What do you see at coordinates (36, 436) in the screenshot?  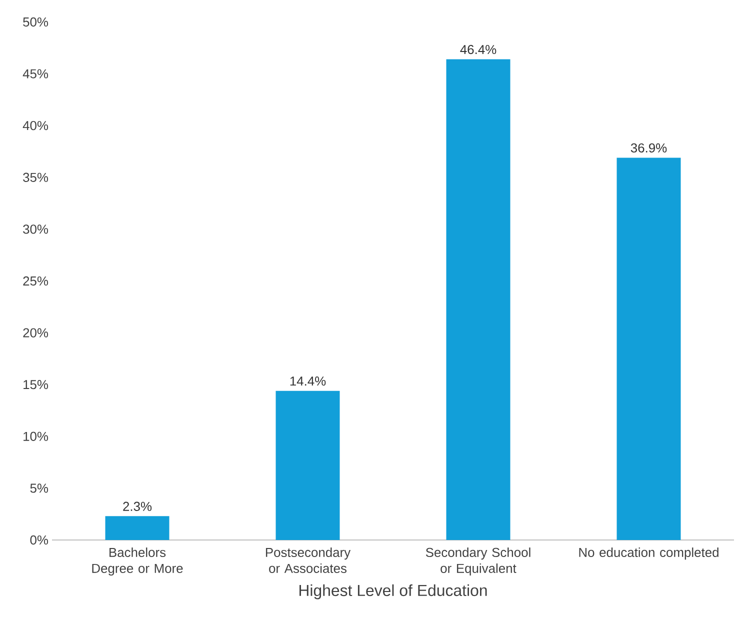 I see `y-tick-label: 10%` at bounding box center [36, 436].